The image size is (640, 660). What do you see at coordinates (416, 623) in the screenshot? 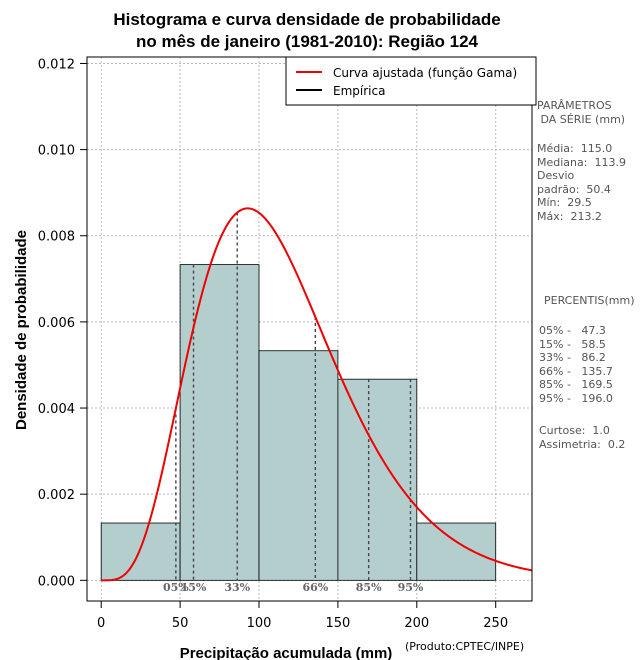
I see `x-tick-label-4: 200` at bounding box center [416, 623].